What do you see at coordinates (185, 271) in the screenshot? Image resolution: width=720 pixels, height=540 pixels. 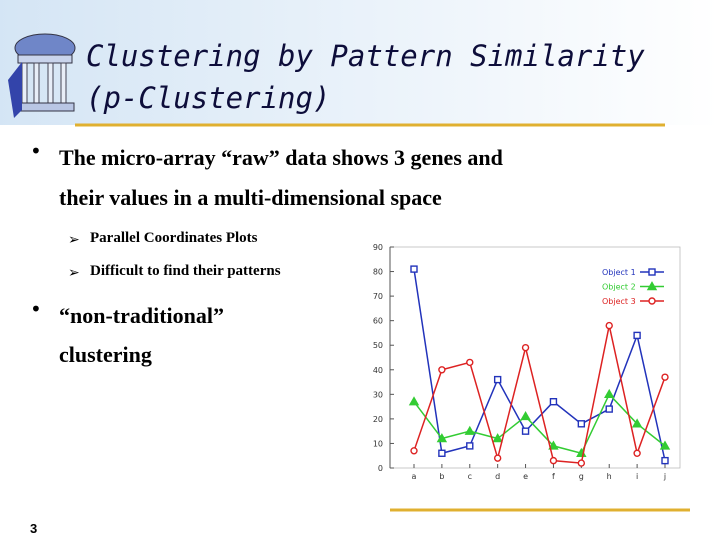 I see `sub-bullet-text: Difficult to find their patterns` at bounding box center [185, 271].